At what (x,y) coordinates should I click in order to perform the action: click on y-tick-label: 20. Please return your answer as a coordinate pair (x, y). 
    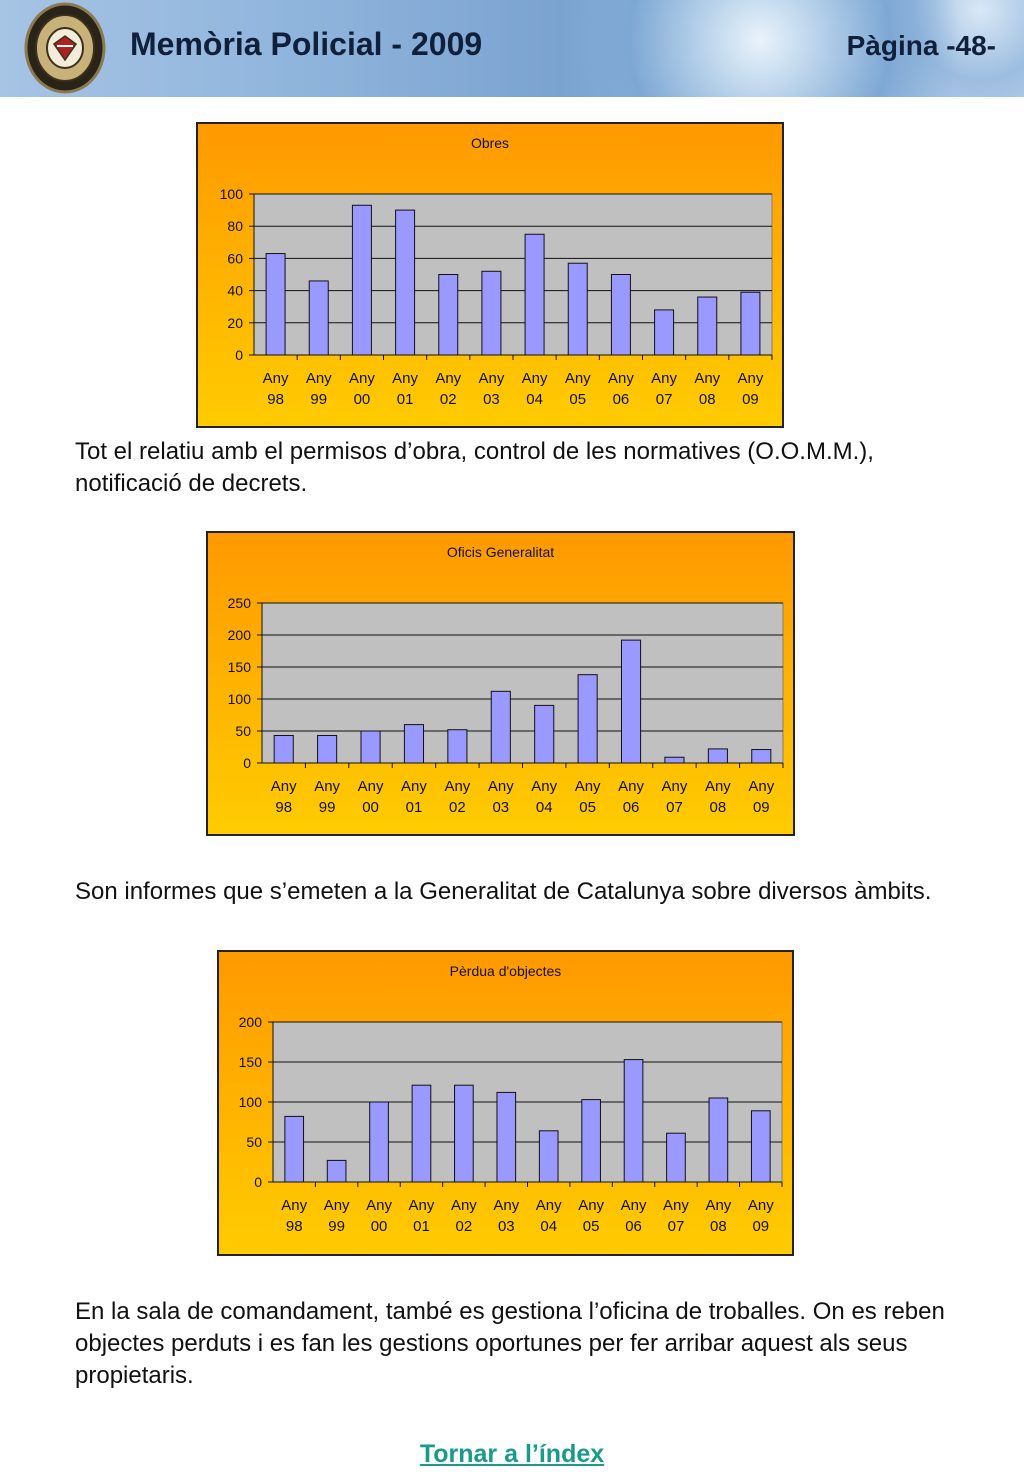
    Looking at the image, I should click on (235, 323).